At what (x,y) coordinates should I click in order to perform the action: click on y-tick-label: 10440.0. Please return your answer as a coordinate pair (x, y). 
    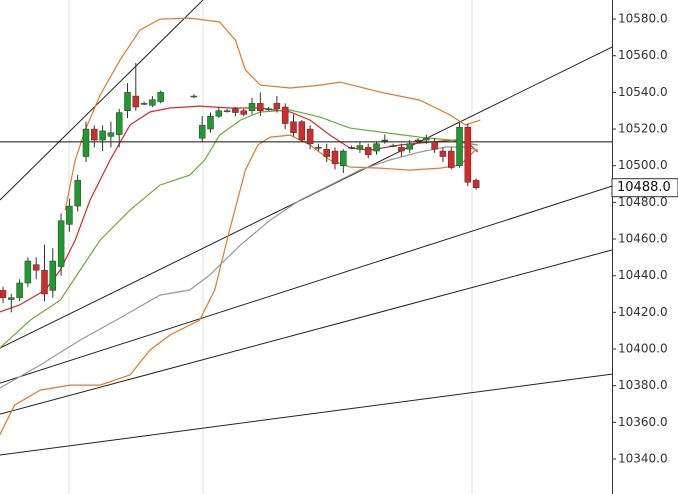
    Looking at the image, I should click on (643, 275).